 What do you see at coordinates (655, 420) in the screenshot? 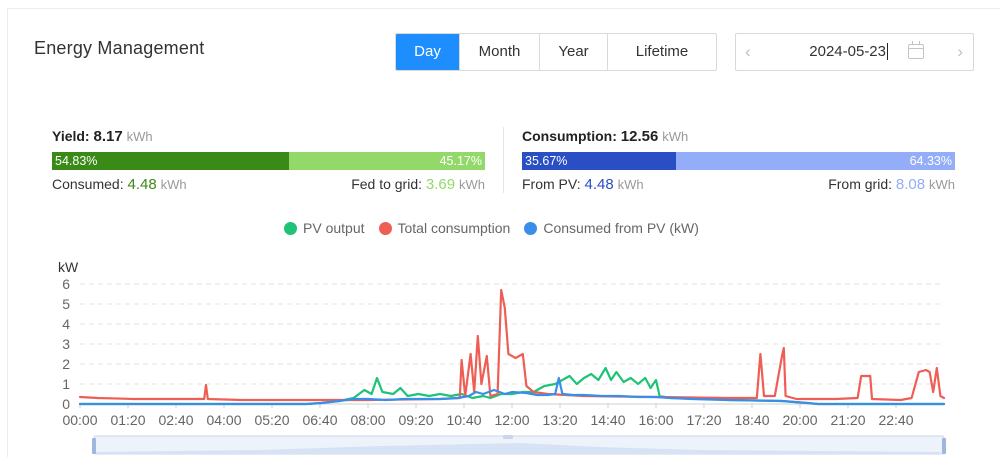
I see `x-tick-label: 16:00` at bounding box center [655, 420].